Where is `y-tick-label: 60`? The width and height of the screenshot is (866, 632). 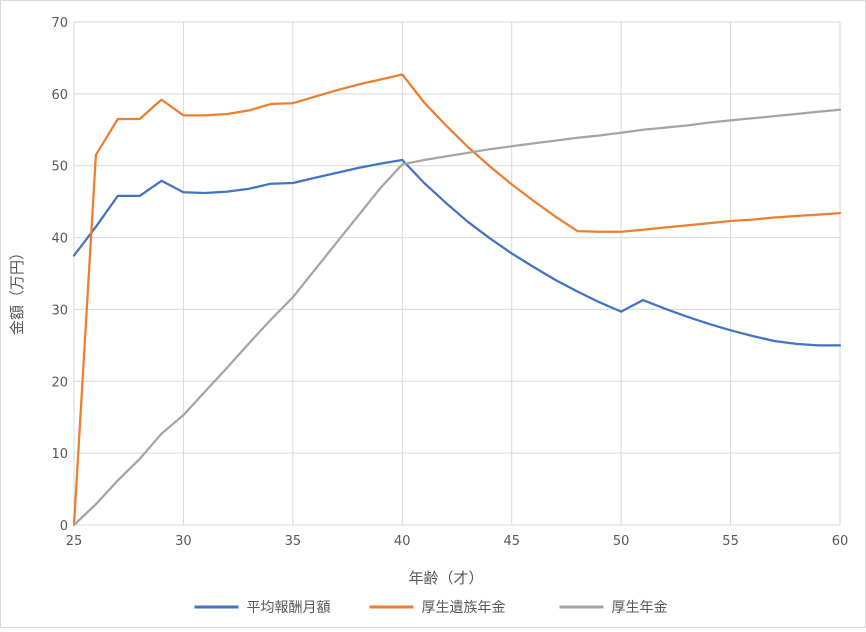 y-tick-label: 60 is located at coordinates (59, 95).